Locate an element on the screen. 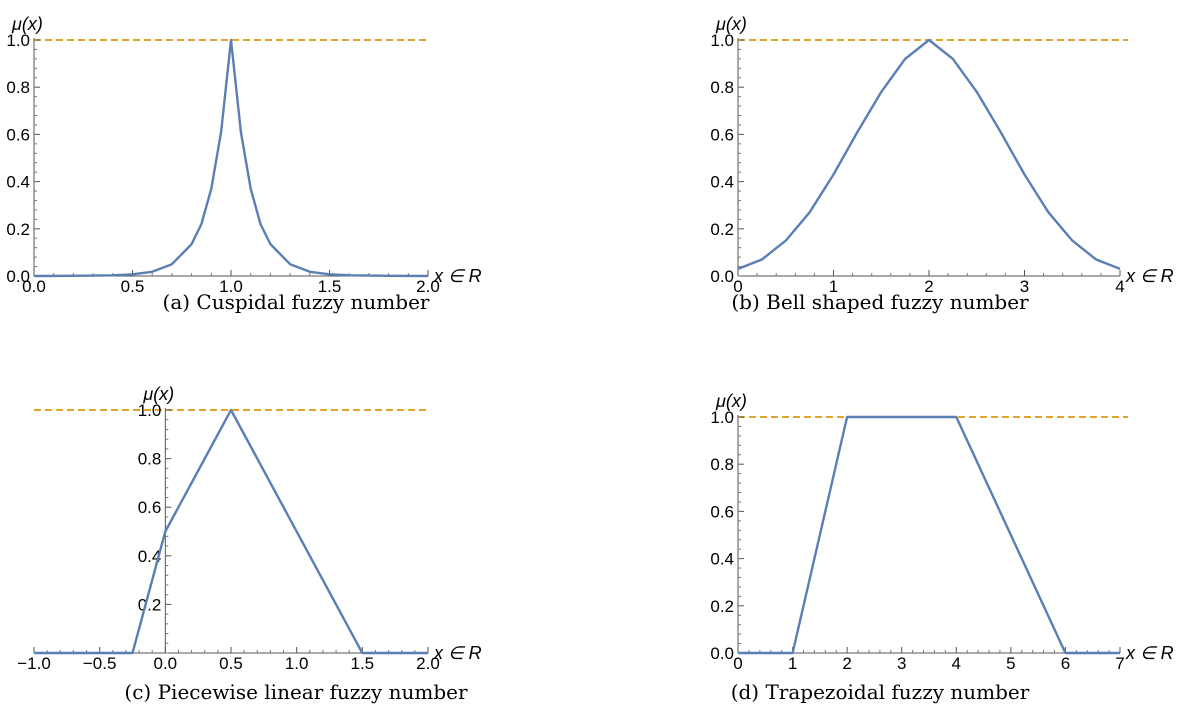  x-tick-label: −0.5 is located at coordinates (100, 663).